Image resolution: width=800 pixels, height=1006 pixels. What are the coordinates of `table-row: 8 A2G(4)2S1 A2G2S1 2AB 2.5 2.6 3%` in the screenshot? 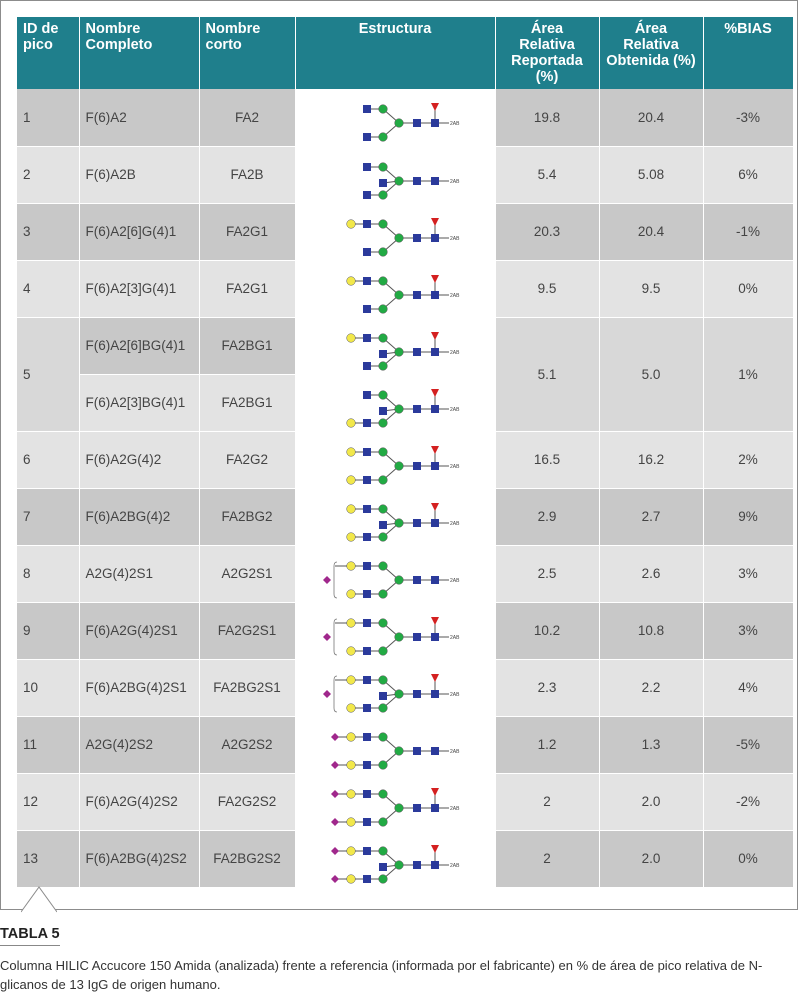 It's located at (405, 574).